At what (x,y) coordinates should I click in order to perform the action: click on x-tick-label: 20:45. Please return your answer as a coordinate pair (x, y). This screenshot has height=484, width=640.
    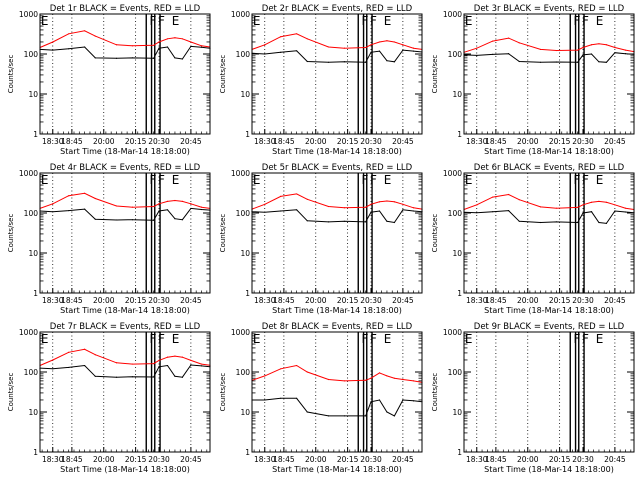
    Looking at the image, I should click on (191, 300).